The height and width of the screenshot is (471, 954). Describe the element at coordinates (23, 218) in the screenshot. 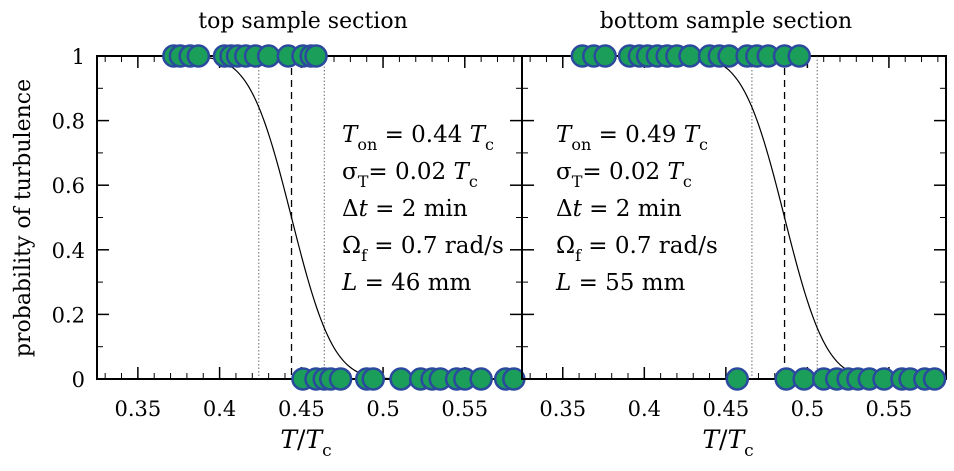

I see `y-axis-label: probability of turbulence` at that location.